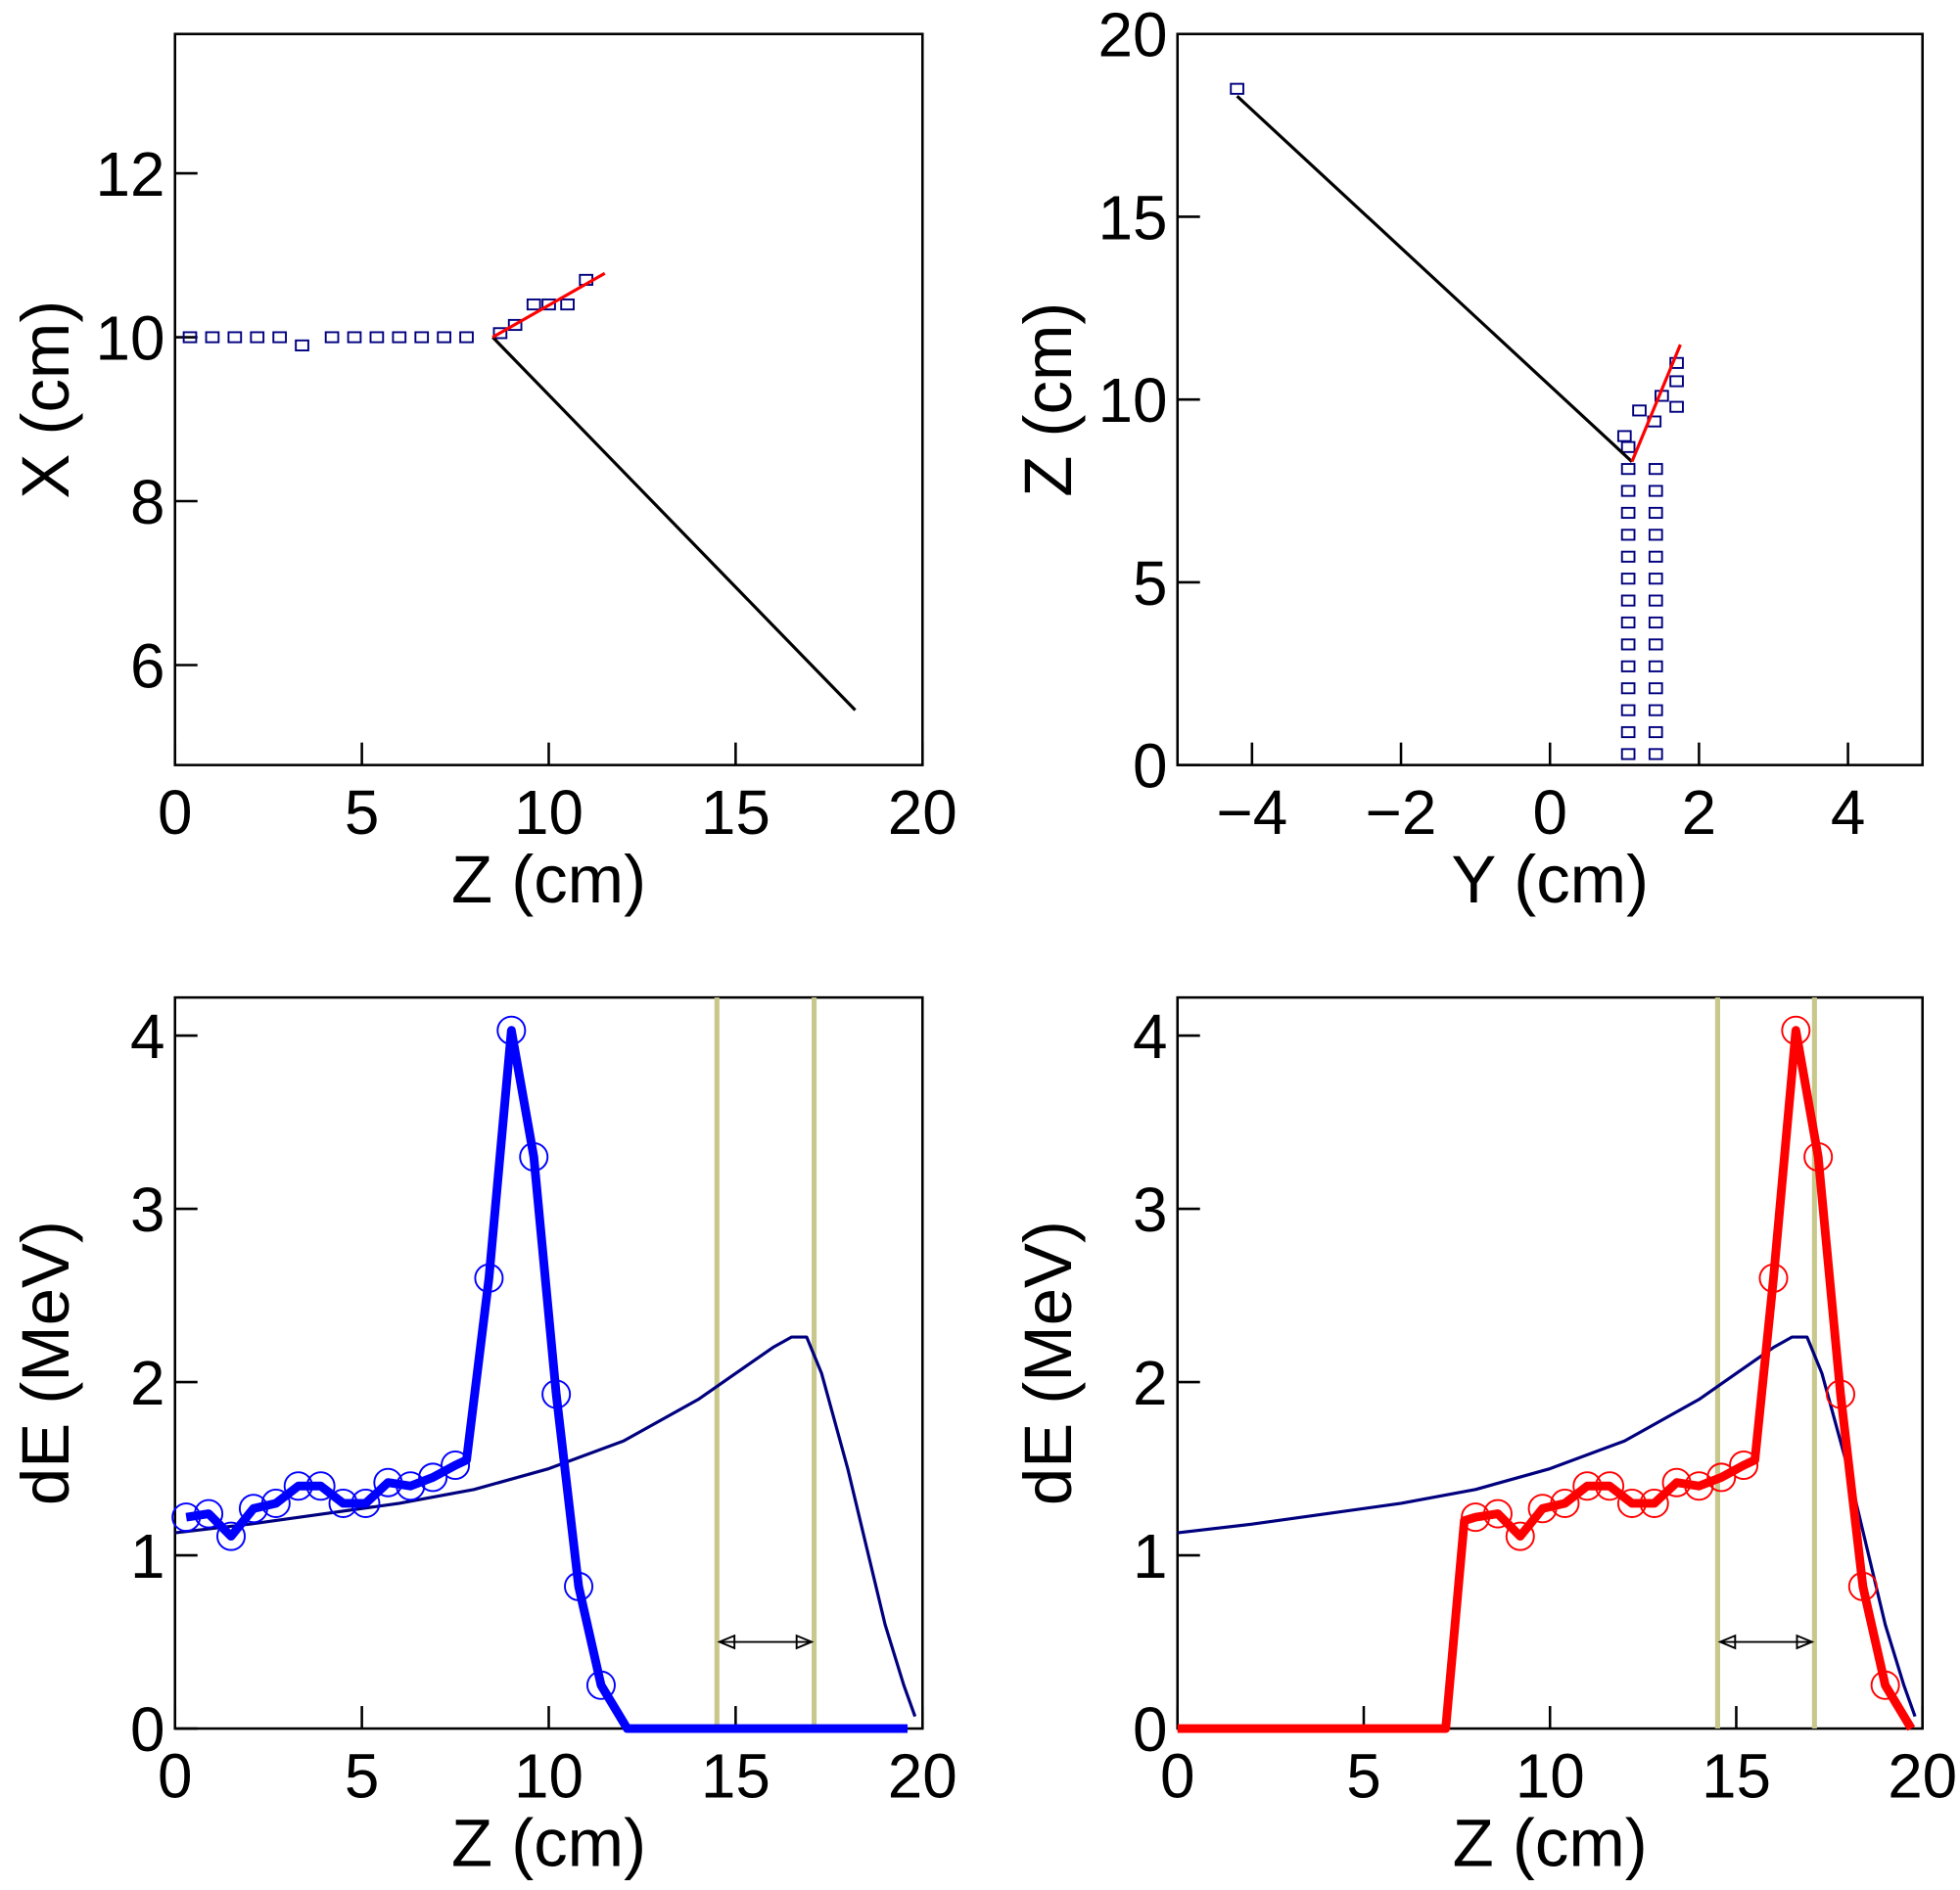 This screenshot has width=1960, height=1890. What do you see at coordinates (1251, 813) in the screenshot?
I see `x-tick-label: −4` at bounding box center [1251, 813].